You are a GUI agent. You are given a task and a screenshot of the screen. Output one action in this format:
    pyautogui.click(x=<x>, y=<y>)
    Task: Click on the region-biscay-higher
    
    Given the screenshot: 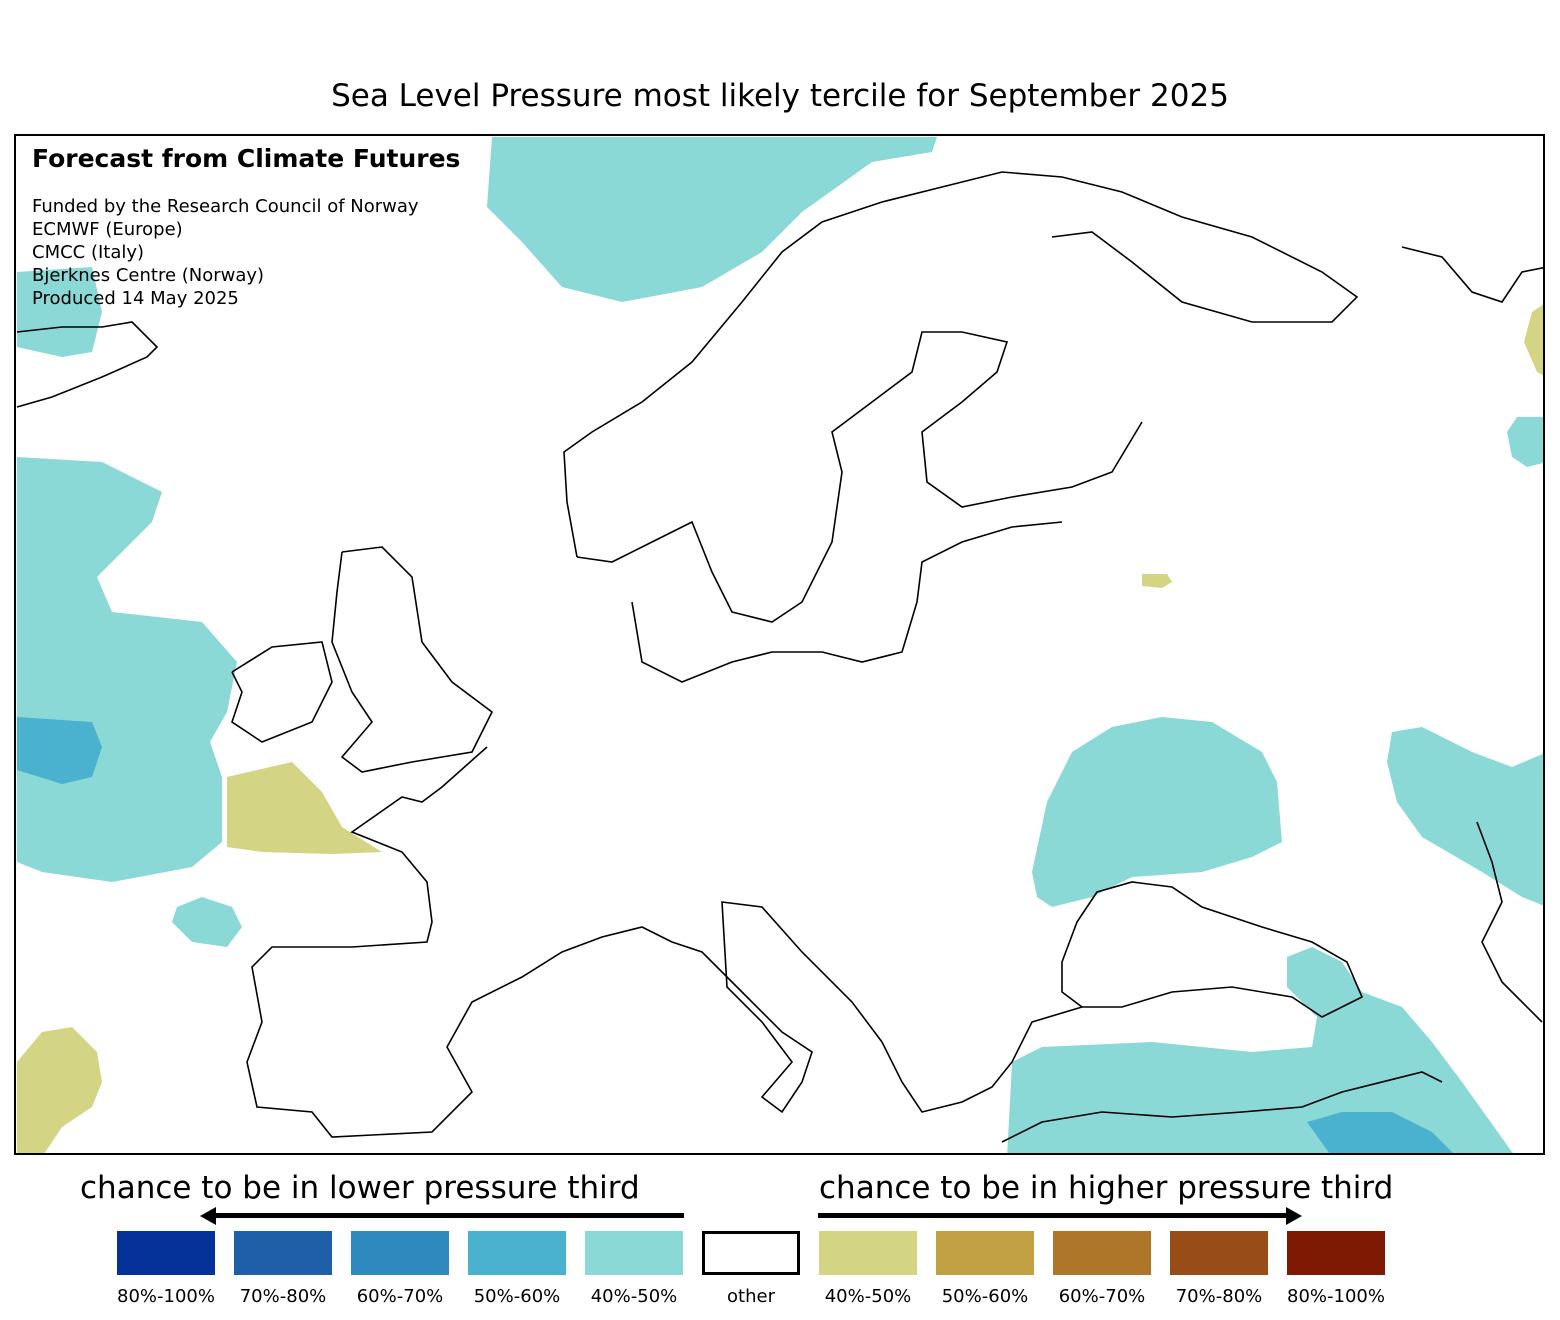 What is the action you would take?
    pyautogui.click(x=304, y=808)
    